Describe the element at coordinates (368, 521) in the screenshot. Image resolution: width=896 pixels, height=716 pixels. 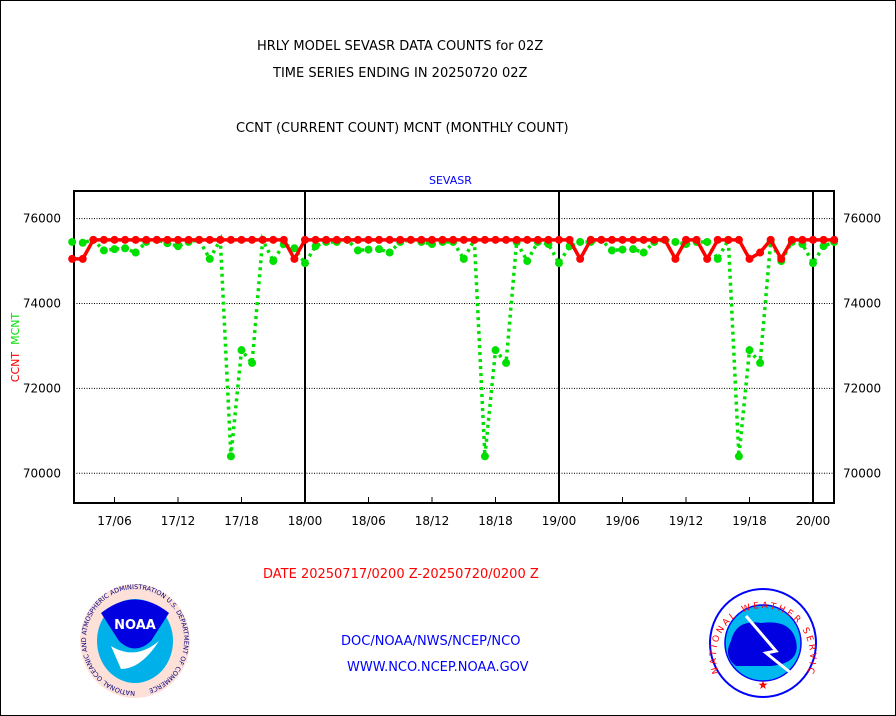
I see `x-tick-label: 18/06` at that location.